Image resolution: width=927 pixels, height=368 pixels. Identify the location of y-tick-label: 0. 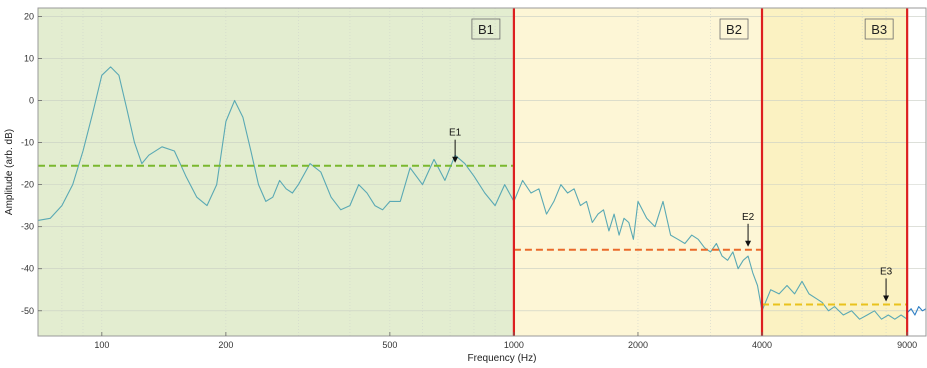
(31, 101).